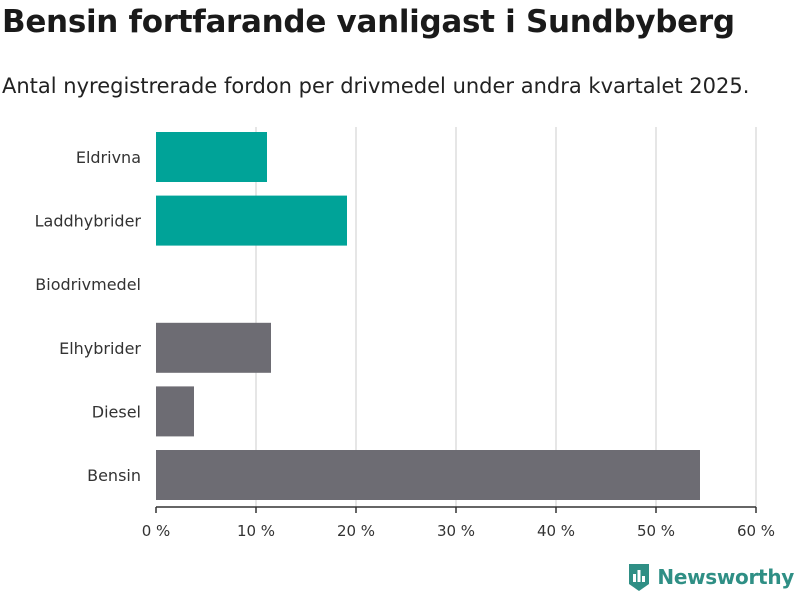 This screenshot has height=600, width=800. Describe the element at coordinates (656, 531) in the screenshot. I see `x-tick-label: 50 %` at that location.